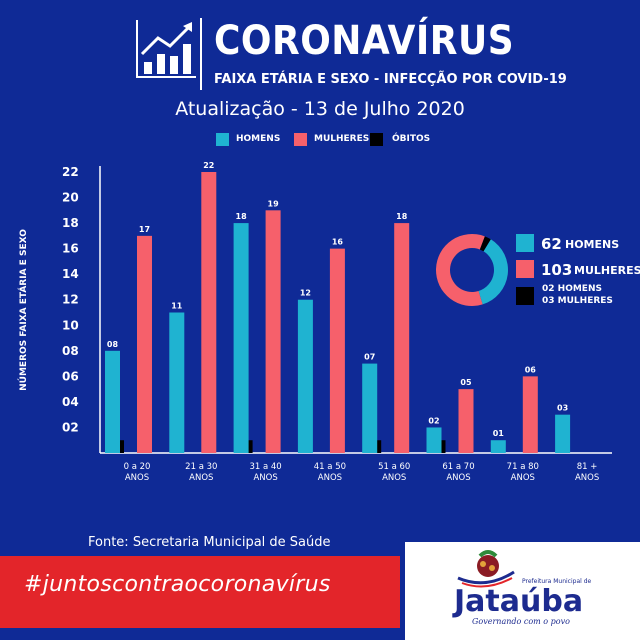 The image size is (640, 640). I want to click on logo-small-text: Prefeitura Municipal de, so click(557, 581).